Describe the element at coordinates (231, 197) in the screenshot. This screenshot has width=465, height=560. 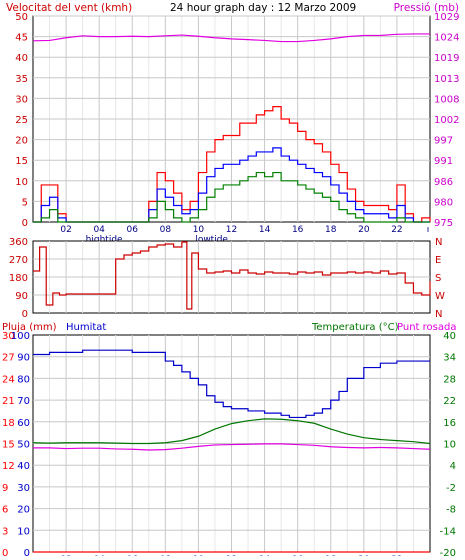
I see `series-min` at that location.